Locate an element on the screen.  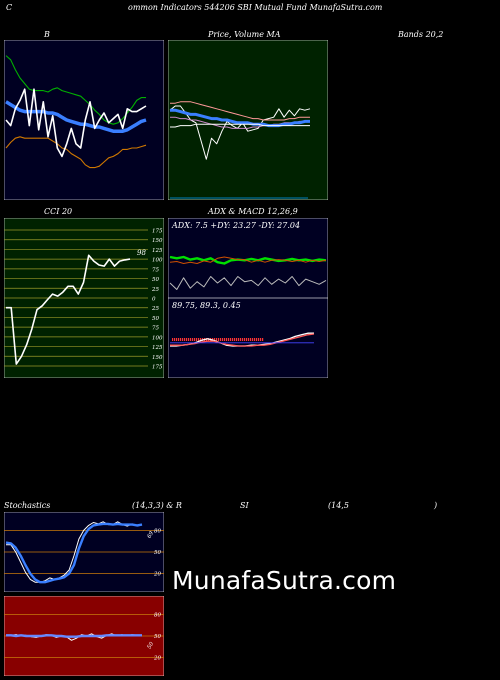
stochastics-chart: 80 50 20 69 is located at coordinates (84, 552).